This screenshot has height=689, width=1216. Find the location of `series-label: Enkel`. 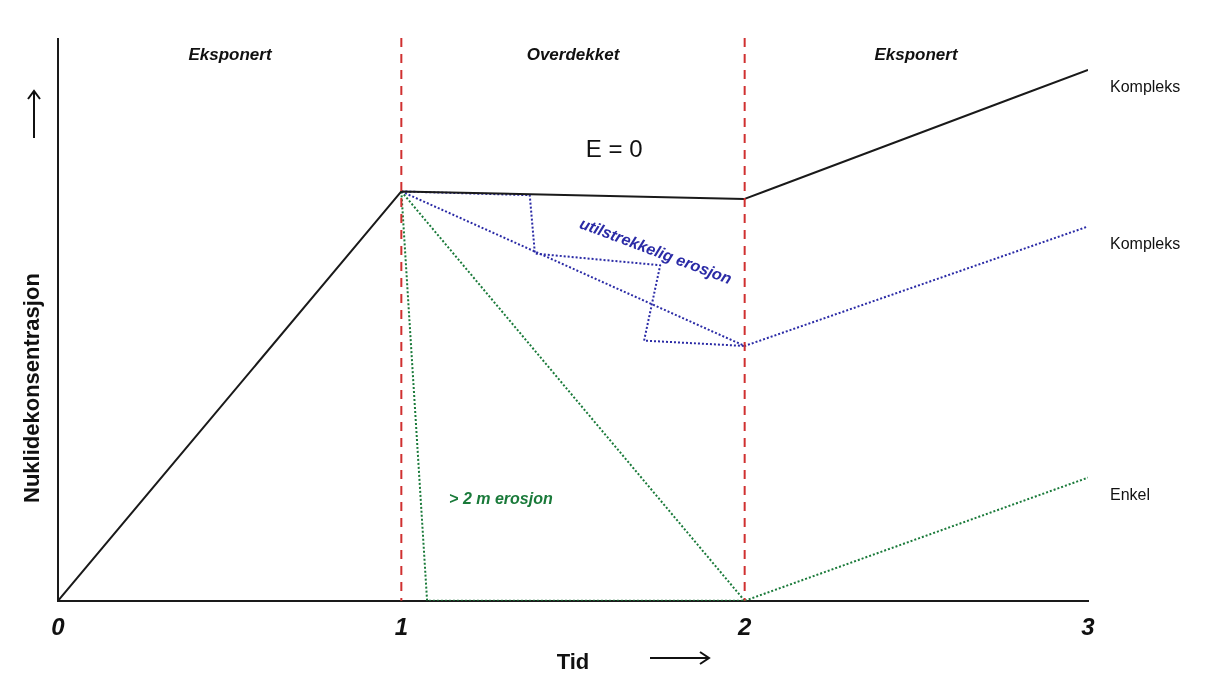

series-label: Enkel is located at coordinates (1130, 495).